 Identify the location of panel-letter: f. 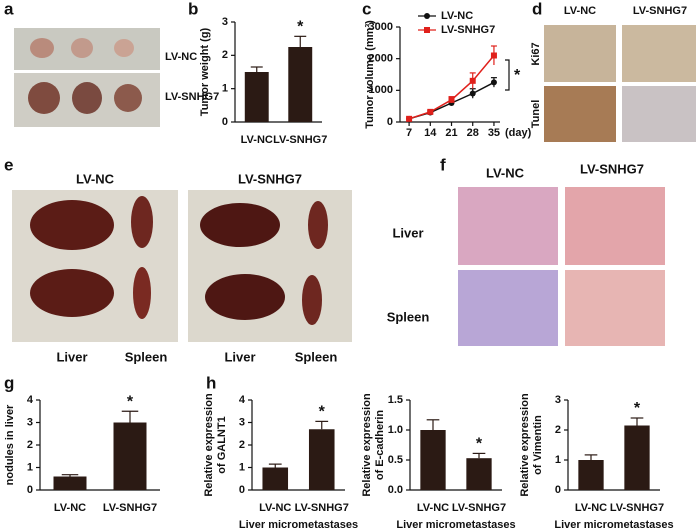
(443, 164).